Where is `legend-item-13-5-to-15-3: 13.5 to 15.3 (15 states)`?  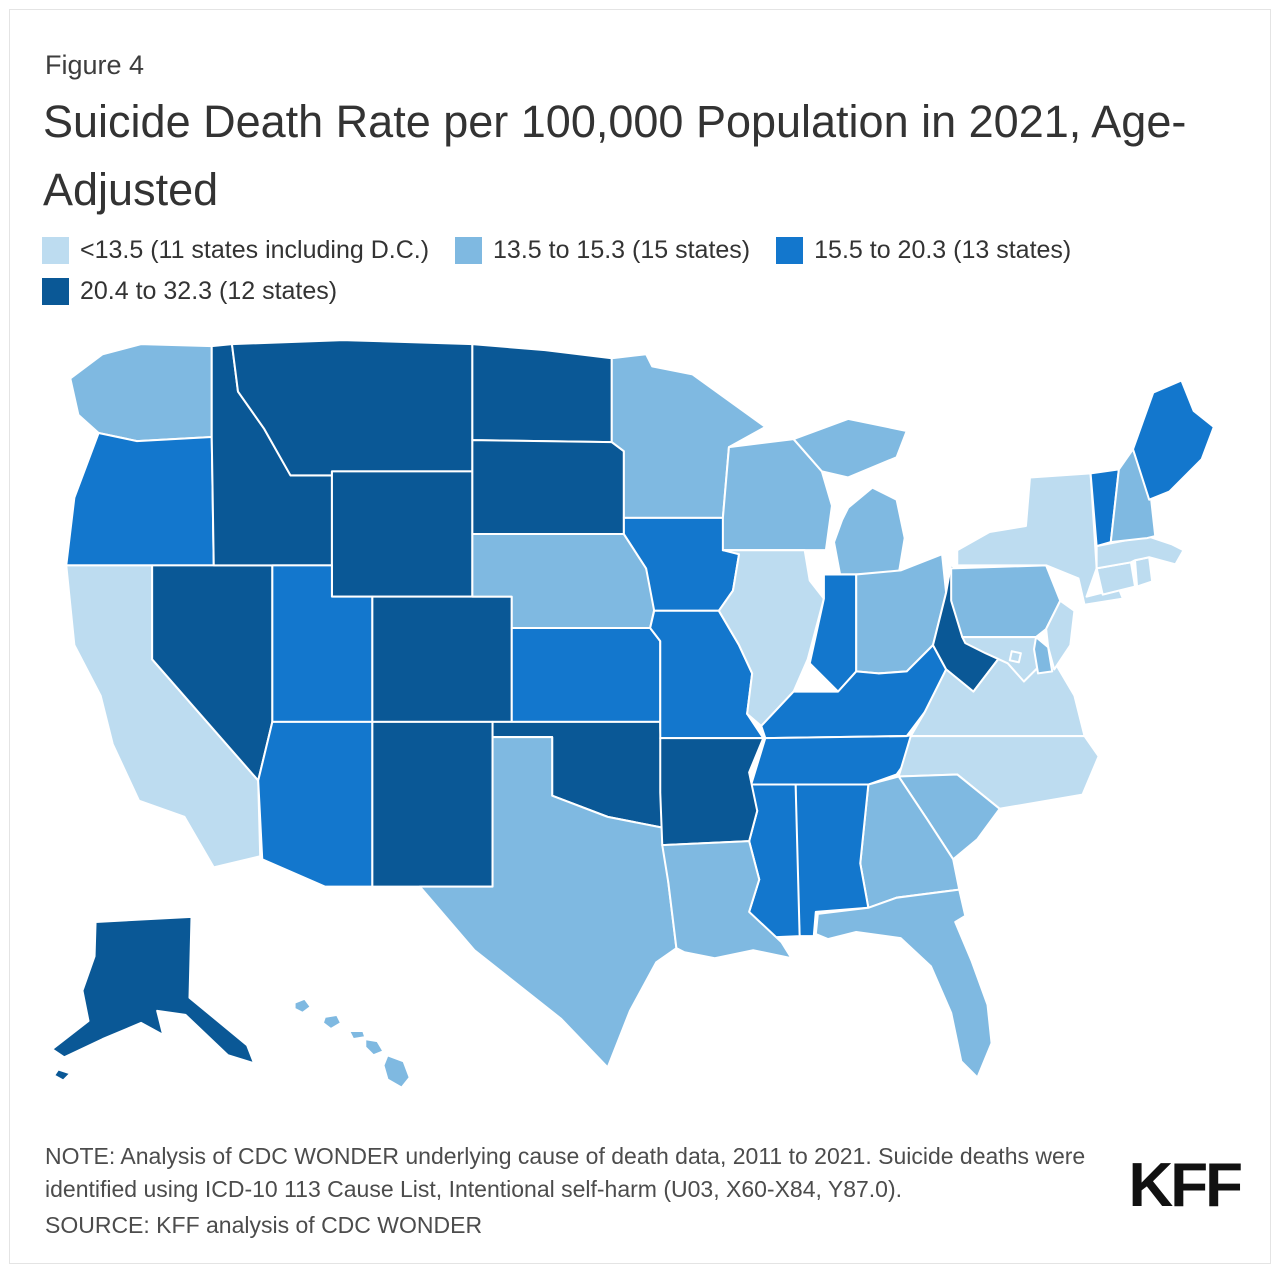 legend-item-13-5-to-15-3: 13.5 to 15.3 (15 states) is located at coordinates (602, 250).